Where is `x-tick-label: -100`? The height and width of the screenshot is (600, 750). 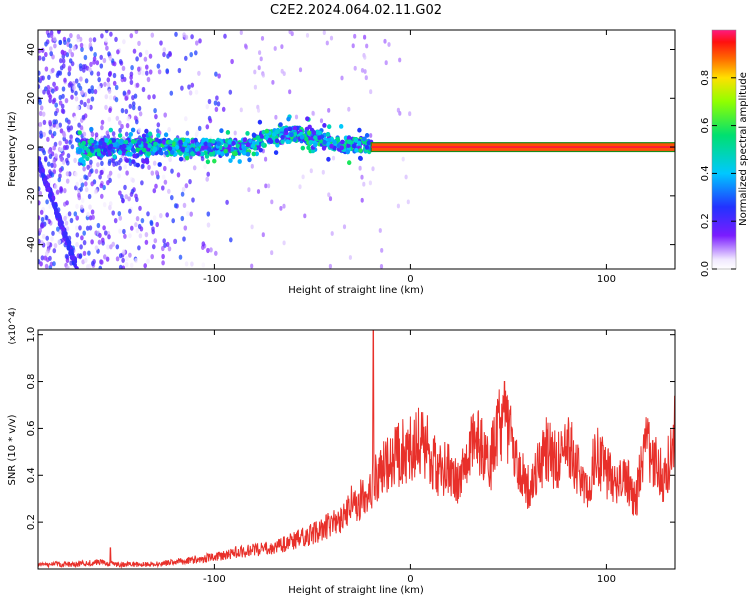 x-tick-label: -100 is located at coordinates (214, 279).